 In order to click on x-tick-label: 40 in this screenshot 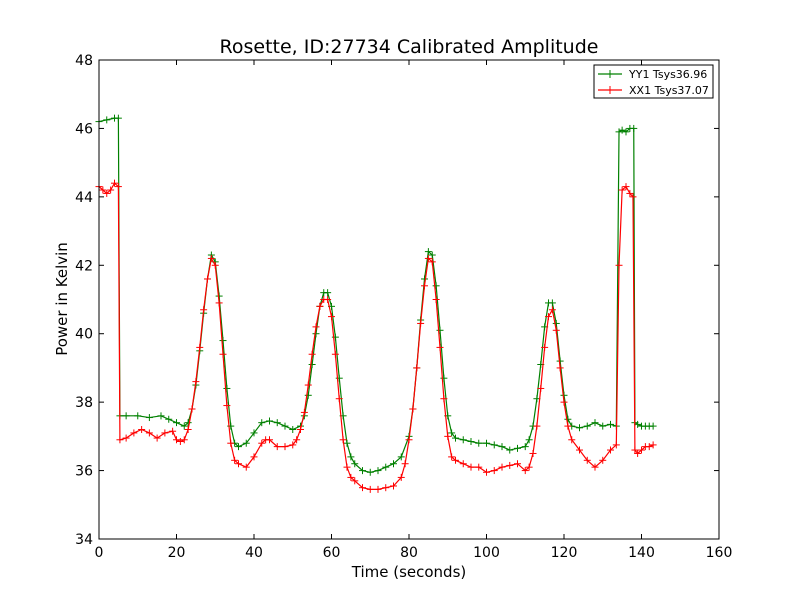, I will do `click(254, 553)`.